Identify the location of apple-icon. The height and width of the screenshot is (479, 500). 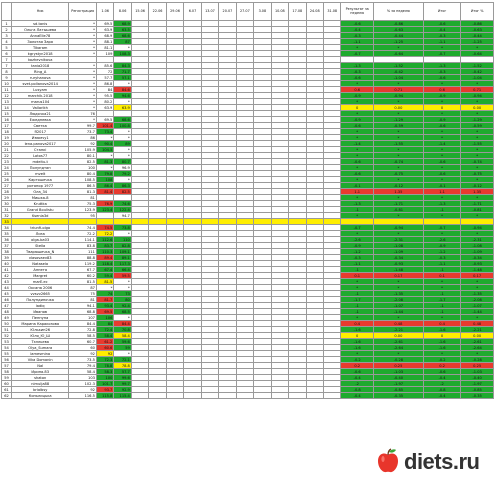
(388, 460).